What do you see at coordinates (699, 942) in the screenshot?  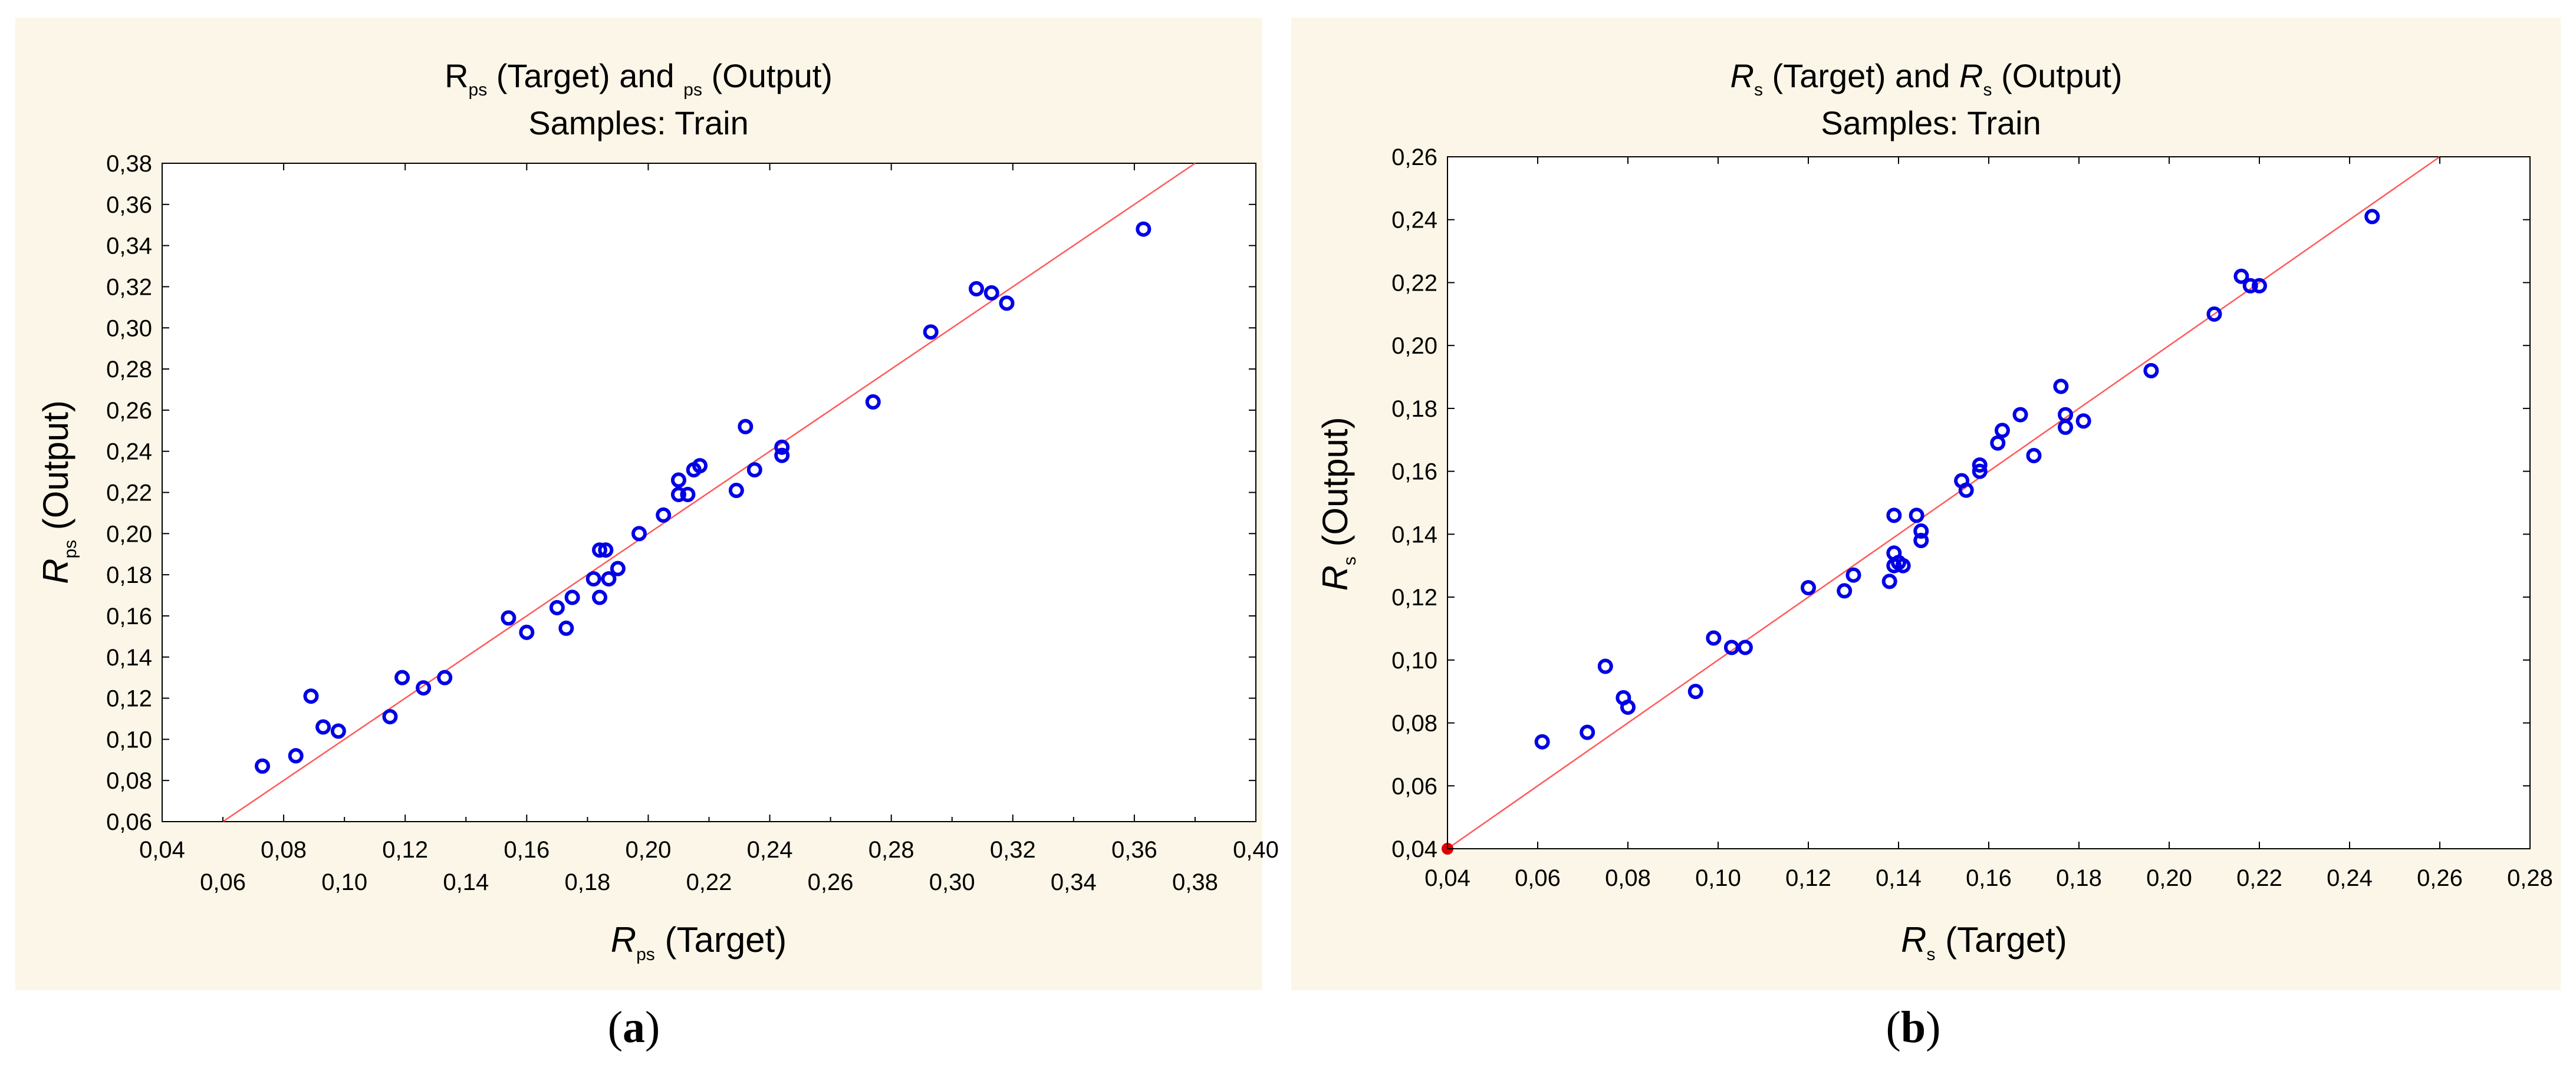 I see `panel-a-x-axis-label: Rps (Target)` at bounding box center [699, 942].